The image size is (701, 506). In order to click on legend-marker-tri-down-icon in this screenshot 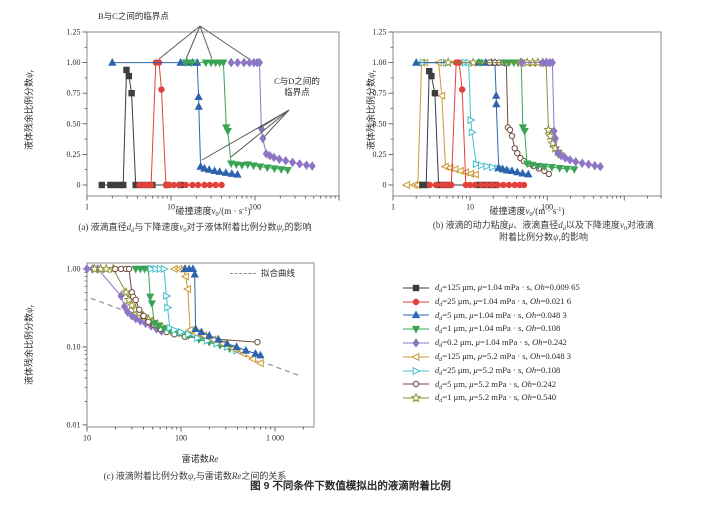, I will do `click(416, 330)`.